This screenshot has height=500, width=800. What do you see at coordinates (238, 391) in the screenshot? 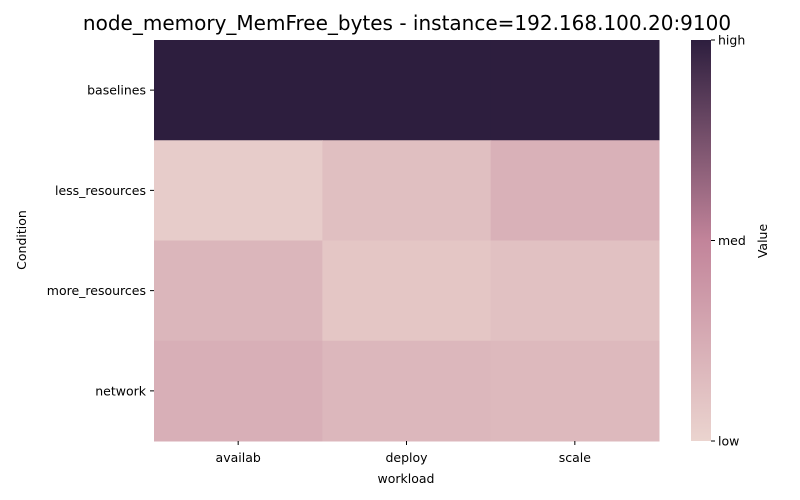
I see `heatmap-cell-network-availab` at bounding box center [238, 391].